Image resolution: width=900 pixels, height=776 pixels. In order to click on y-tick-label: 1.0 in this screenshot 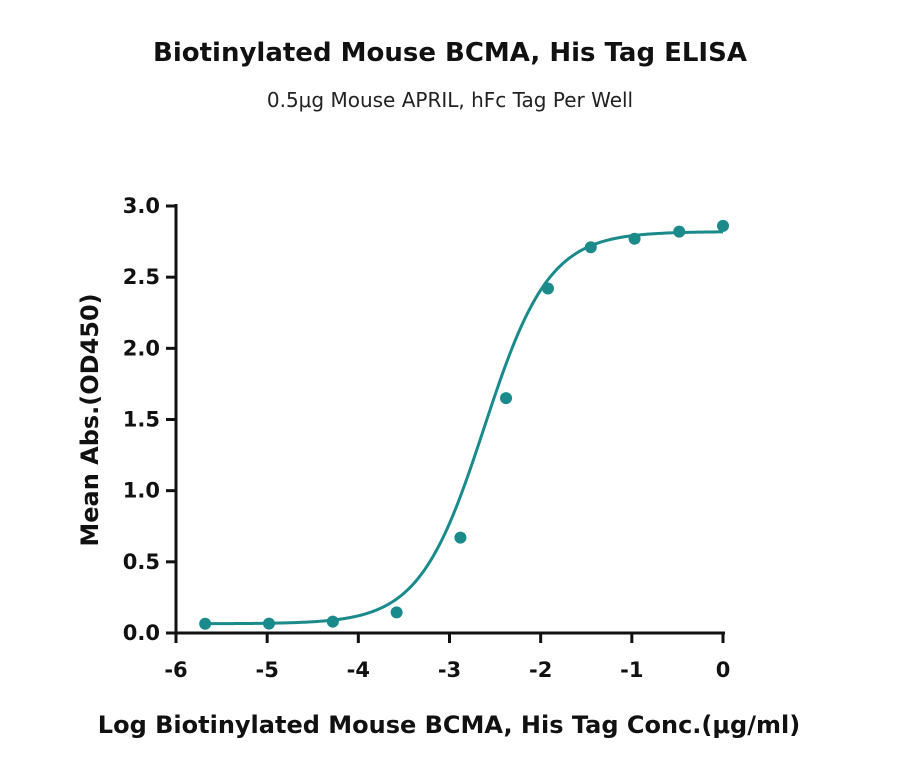, I will do `click(141, 491)`.